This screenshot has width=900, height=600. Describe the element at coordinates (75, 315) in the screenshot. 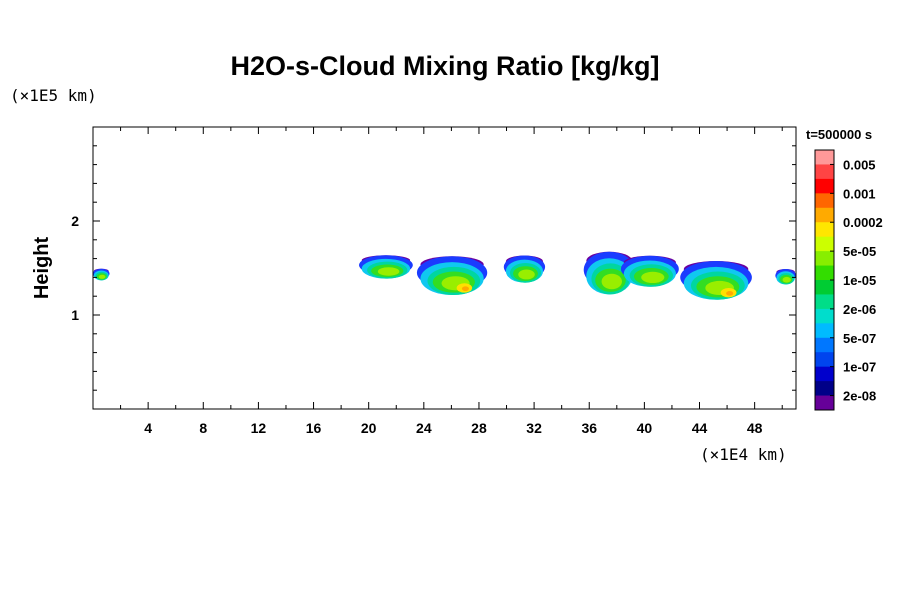

I see `y-tick-label: 1` at that location.